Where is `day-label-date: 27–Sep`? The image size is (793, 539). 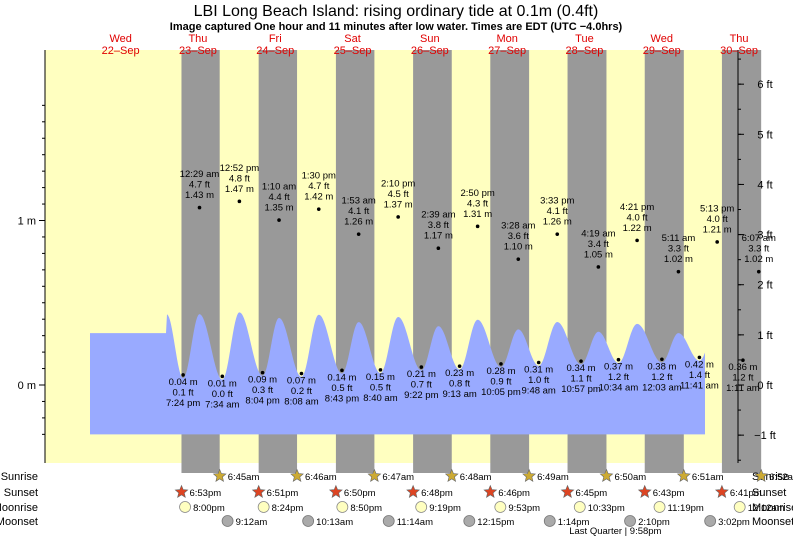
day-label-date: 27–Sep is located at coordinates (507, 51).